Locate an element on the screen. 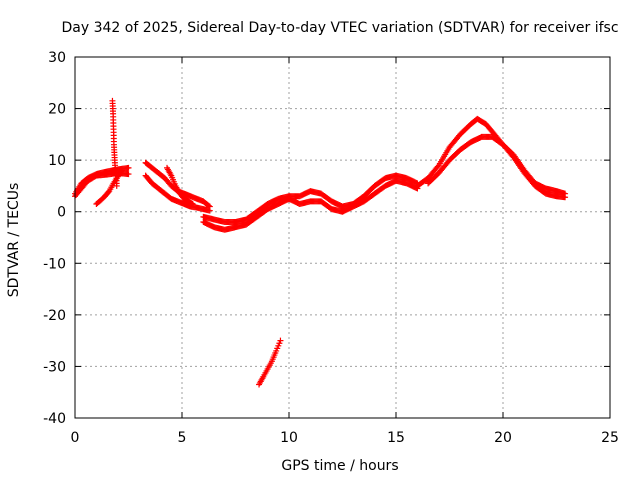  series-morning-c is located at coordinates (180, 185).